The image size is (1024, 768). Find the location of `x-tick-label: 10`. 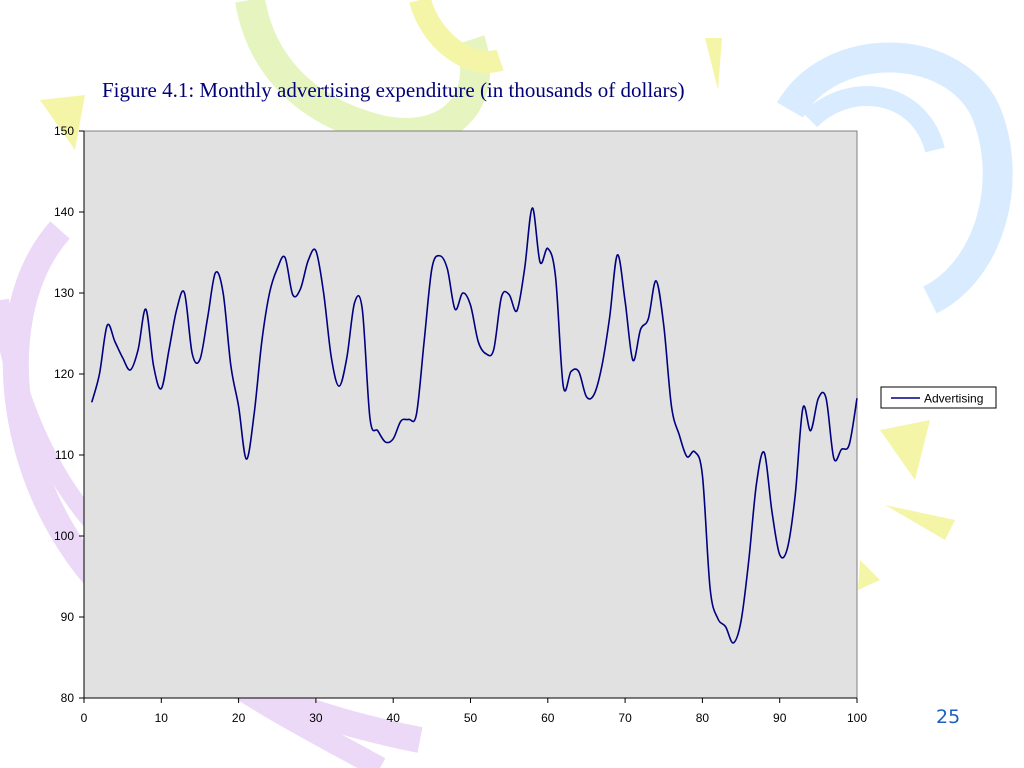

x-tick-label: 10 is located at coordinates (162, 718).